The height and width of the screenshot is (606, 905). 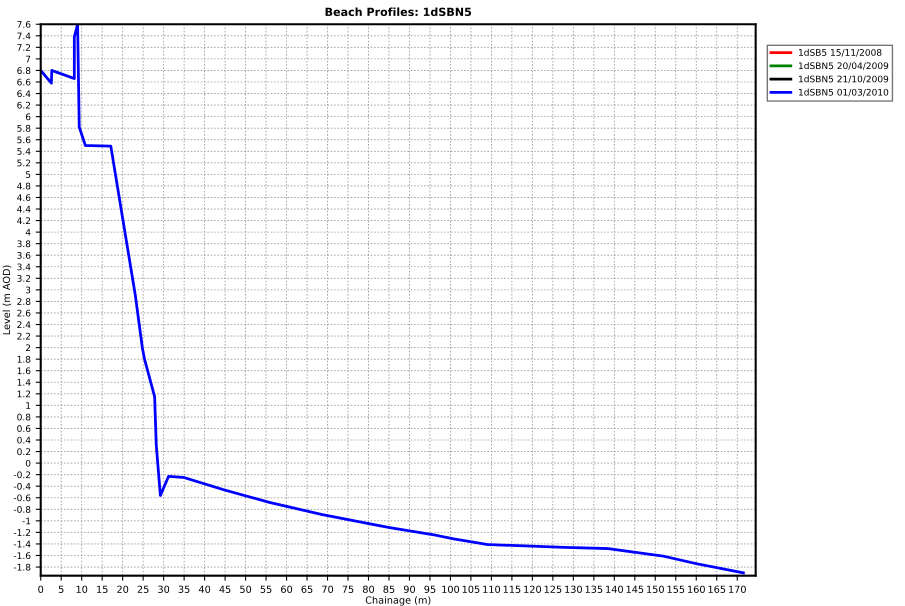 I want to click on y-tick-label: 3.4, so click(x=23, y=266).